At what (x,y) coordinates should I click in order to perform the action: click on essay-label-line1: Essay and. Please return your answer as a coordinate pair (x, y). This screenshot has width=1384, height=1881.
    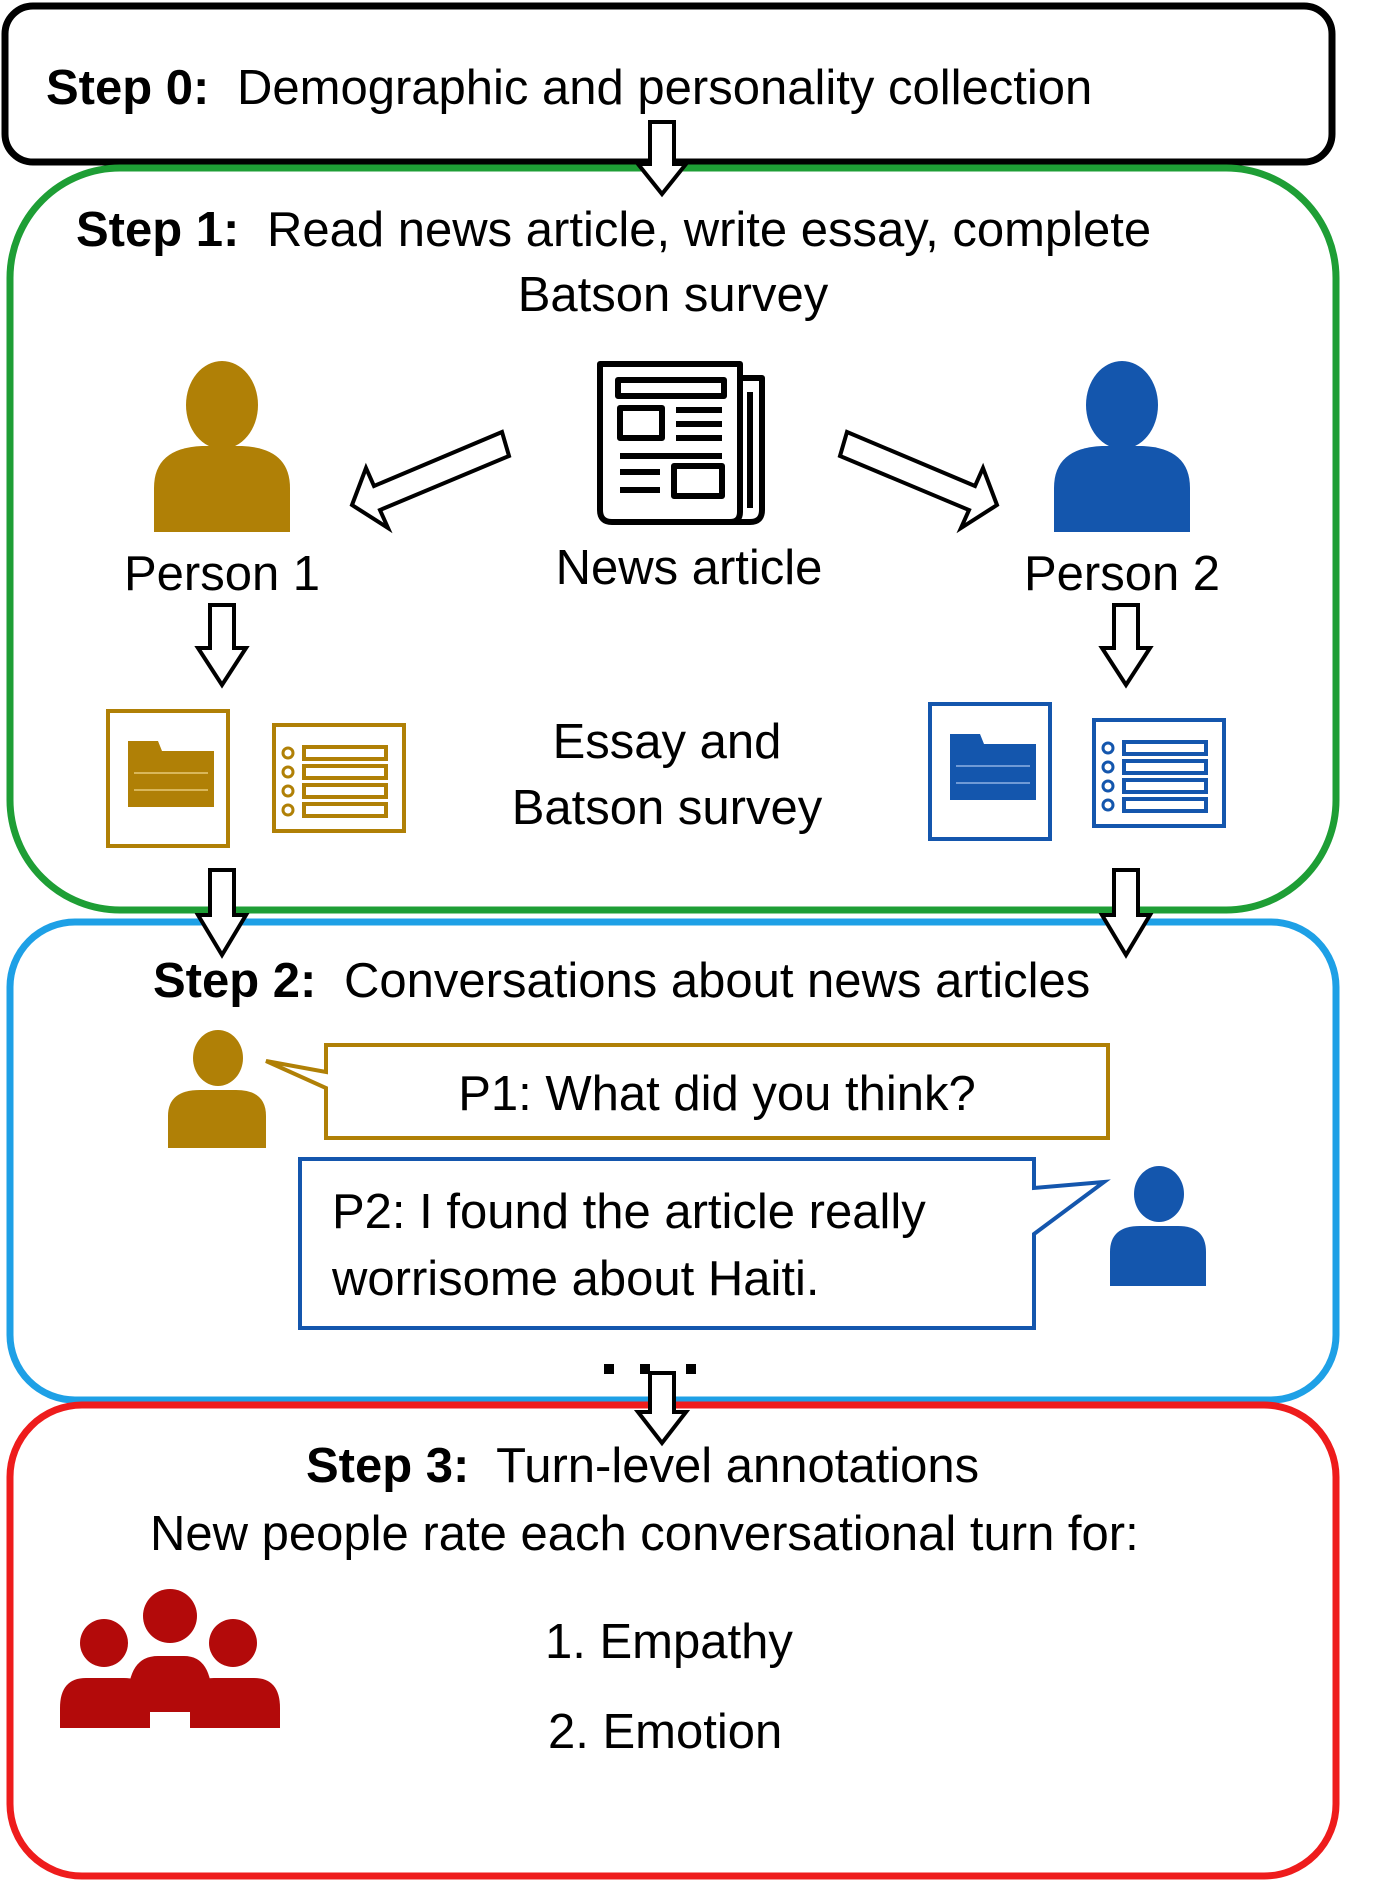
    Looking at the image, I should click on (667, 742).